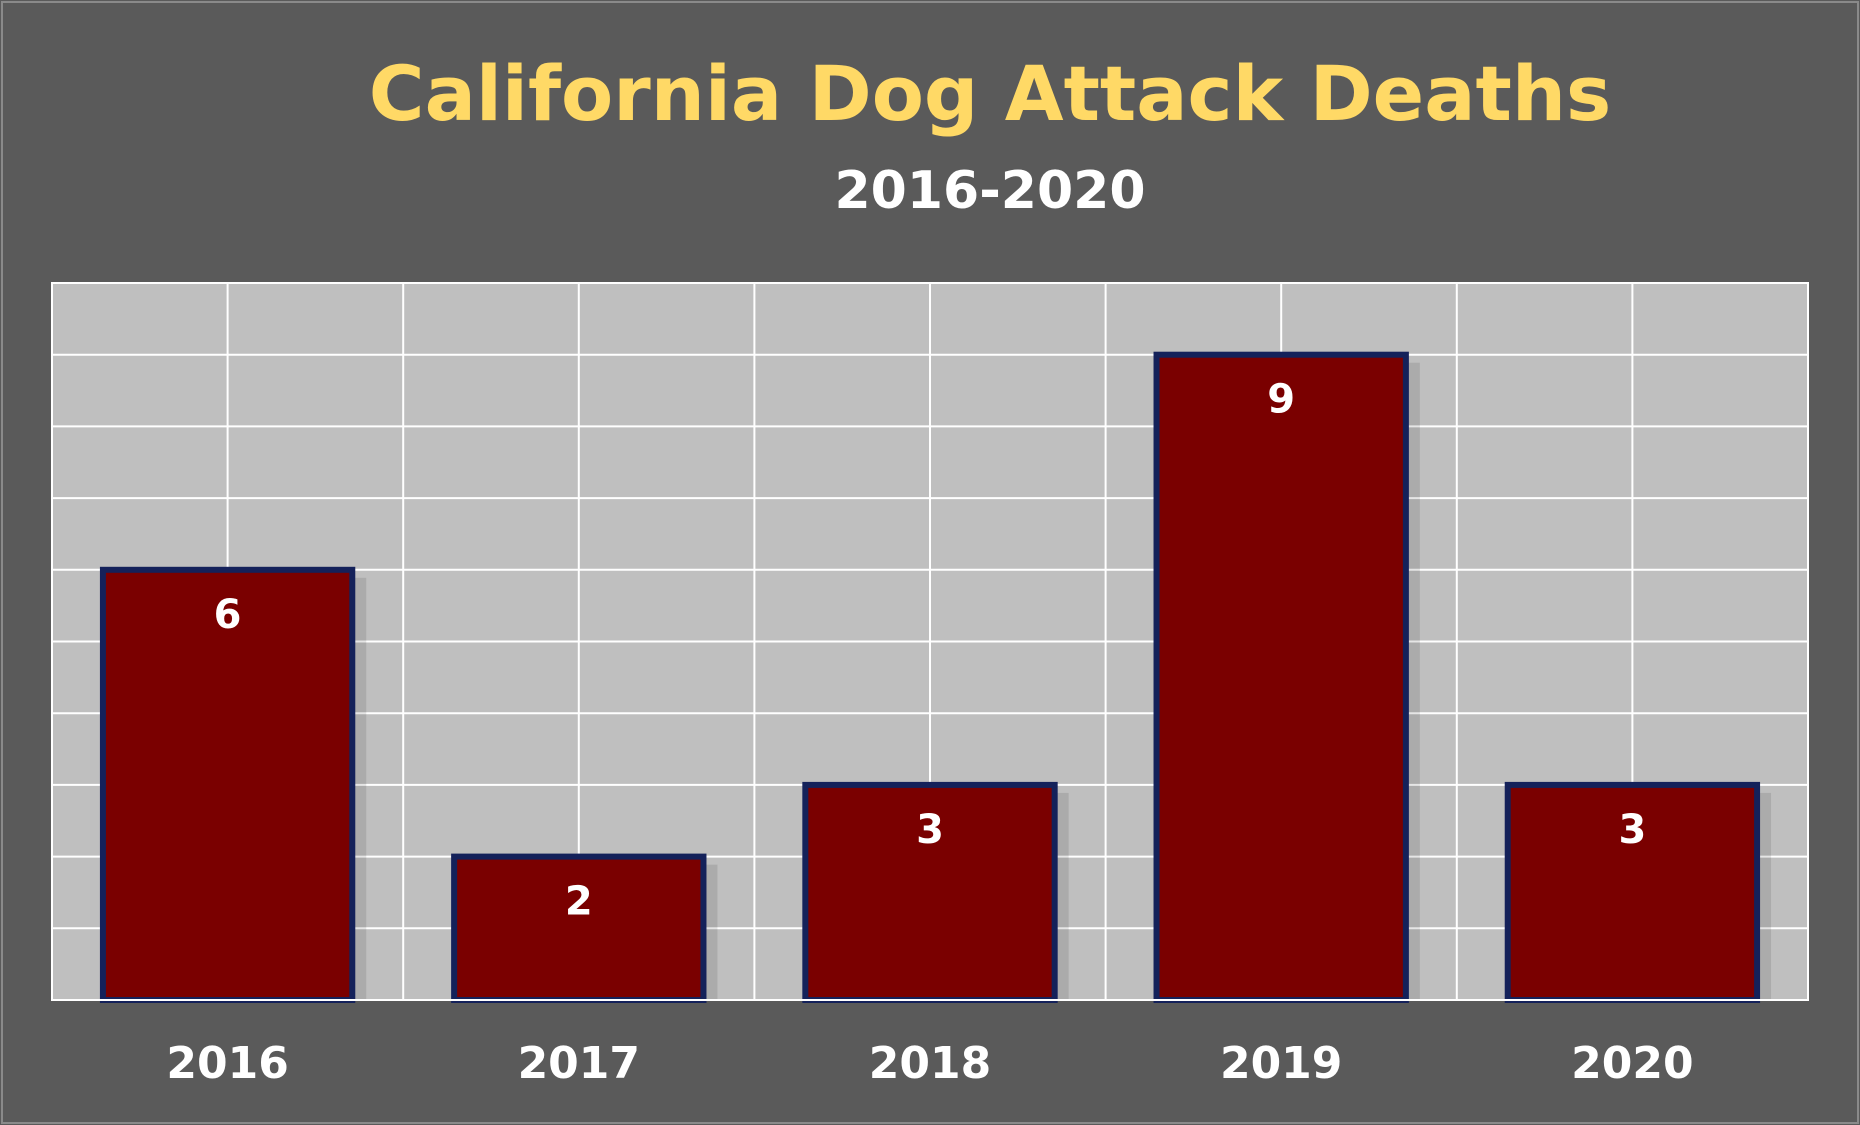  What do you see at coordinates (1281, 400) in the screenshot?
I see `data-label-2019: 9` at bounding box center [1281, 400].